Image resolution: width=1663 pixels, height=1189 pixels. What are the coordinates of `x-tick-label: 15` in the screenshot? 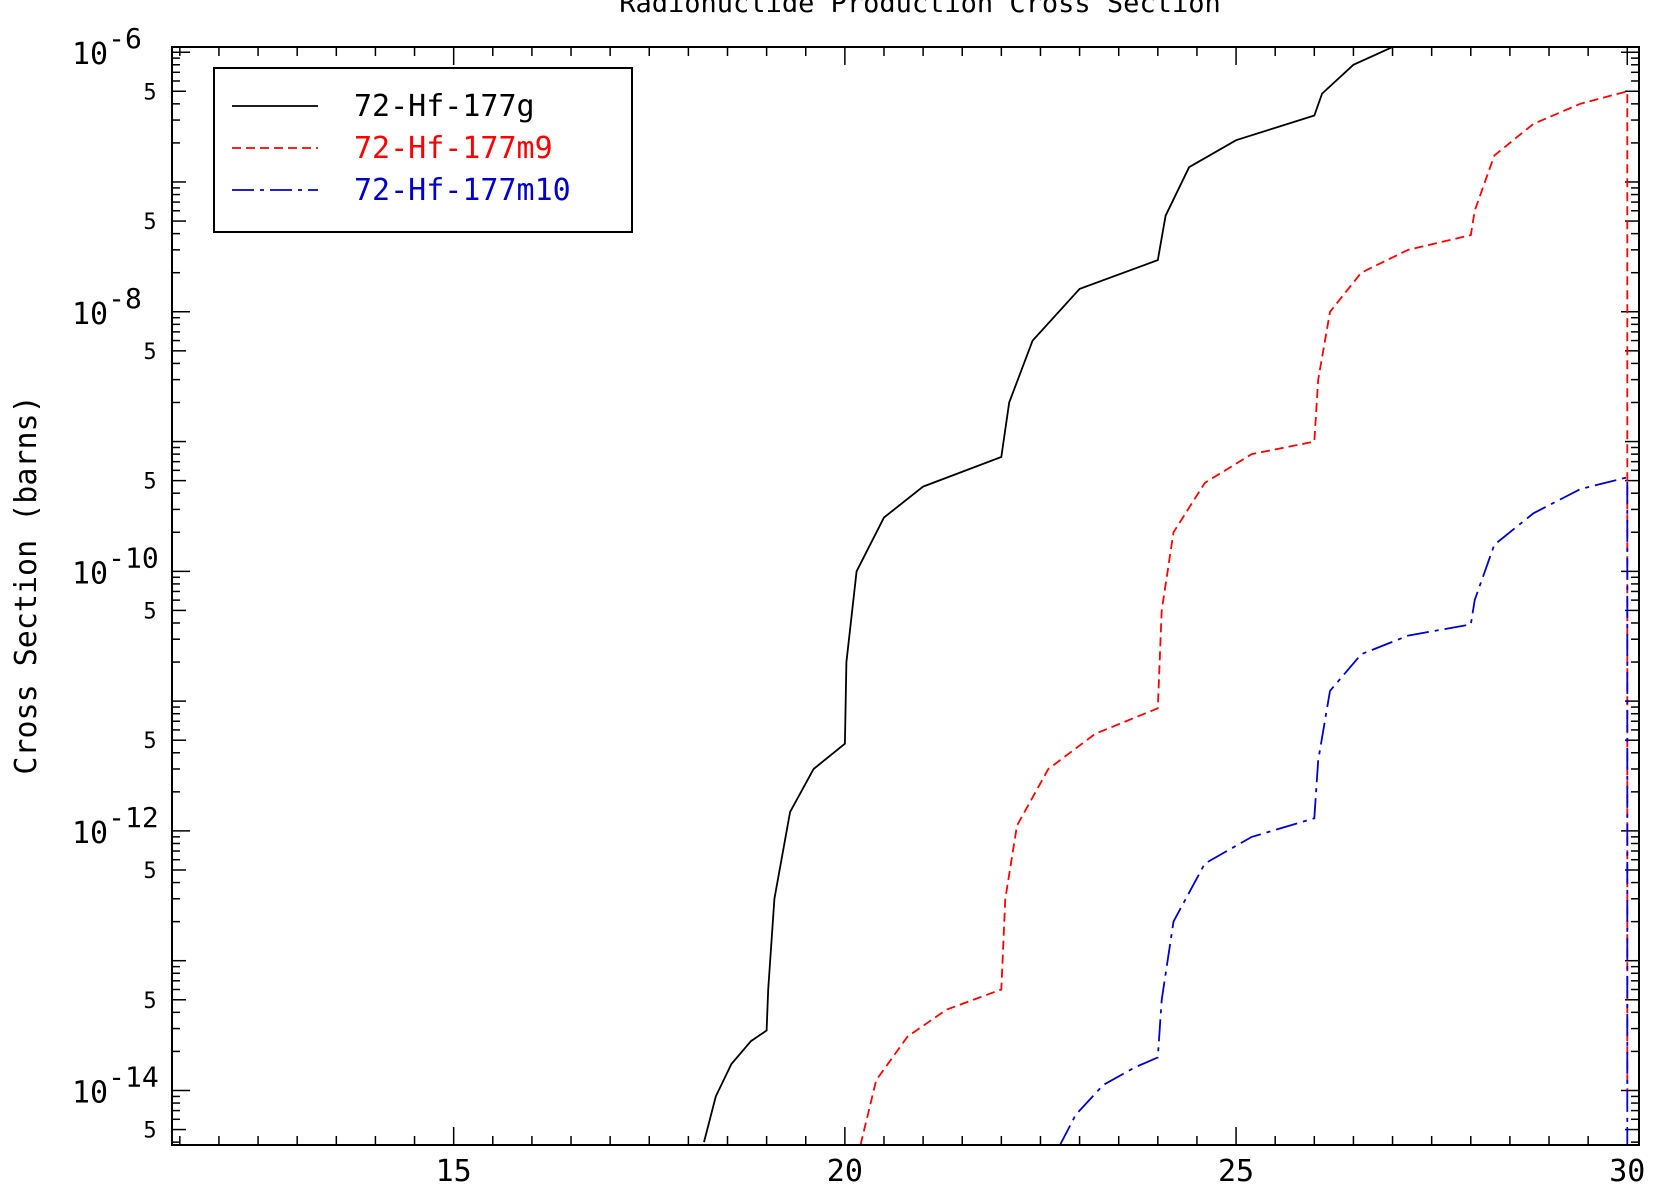 It's located at (454, 1171).